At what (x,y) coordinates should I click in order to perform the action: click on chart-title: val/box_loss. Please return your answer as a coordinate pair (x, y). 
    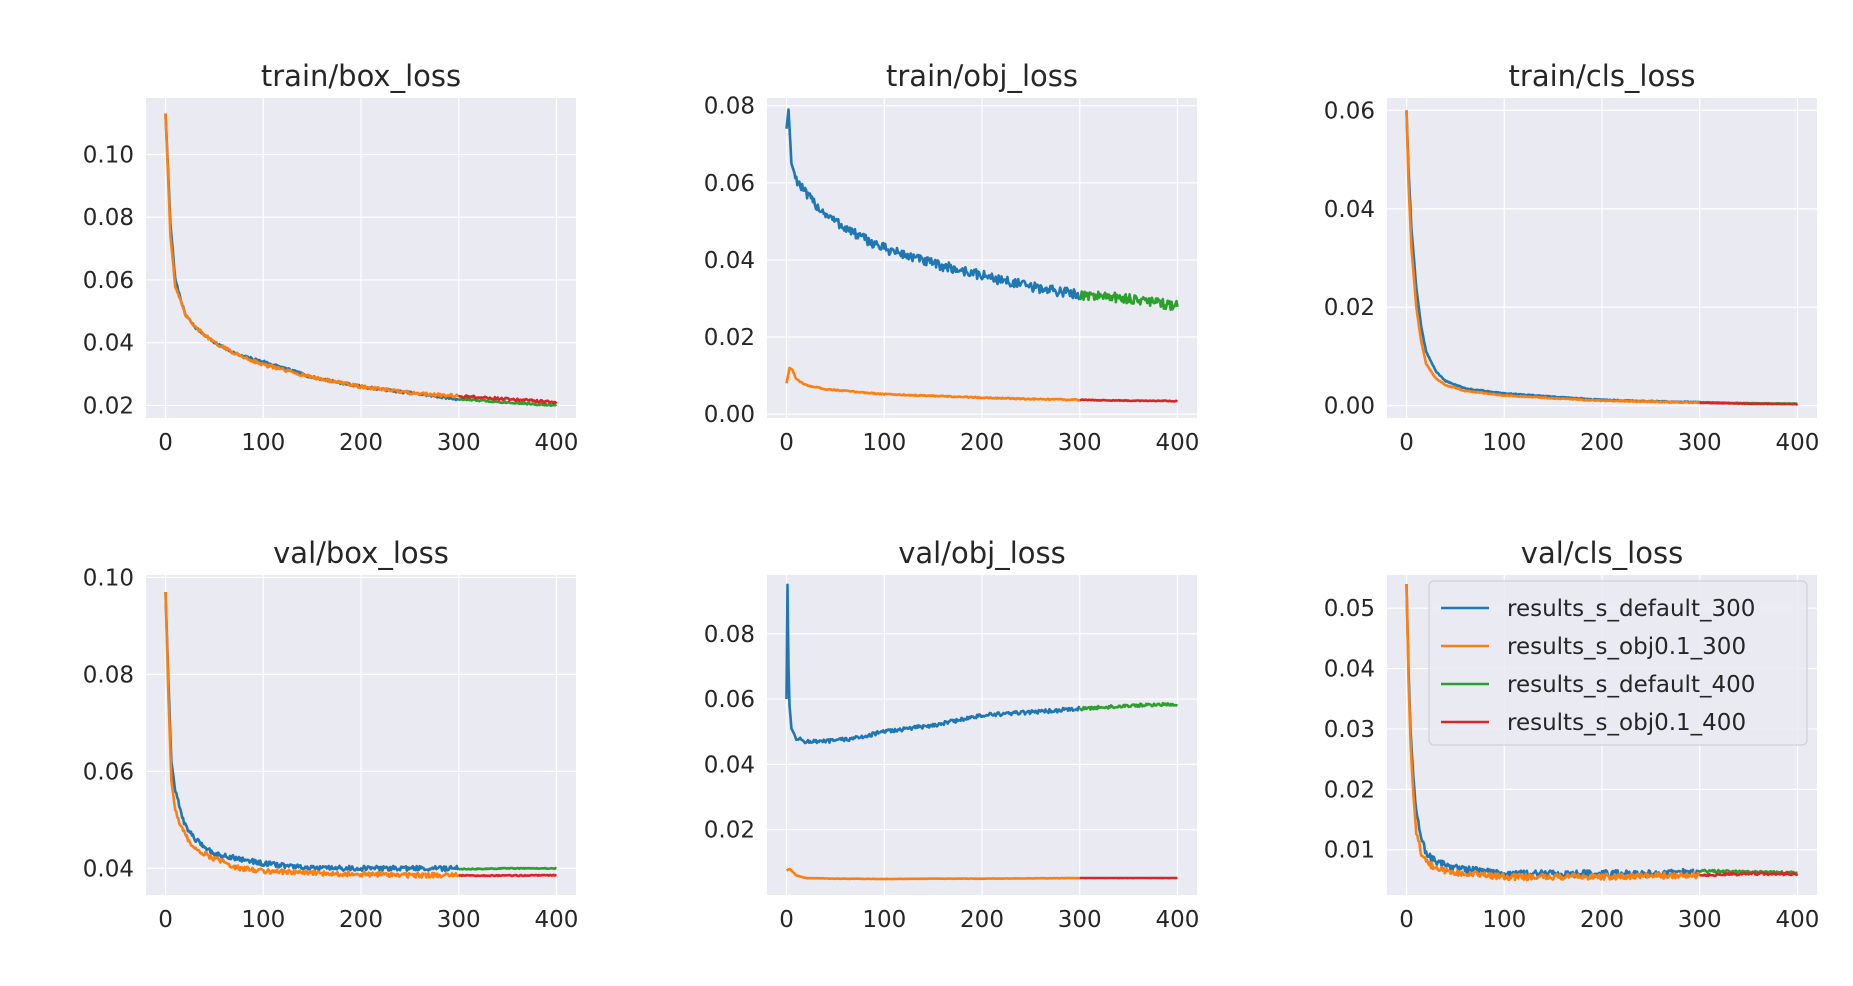
    Looking at the image, I should click on (361, 553).